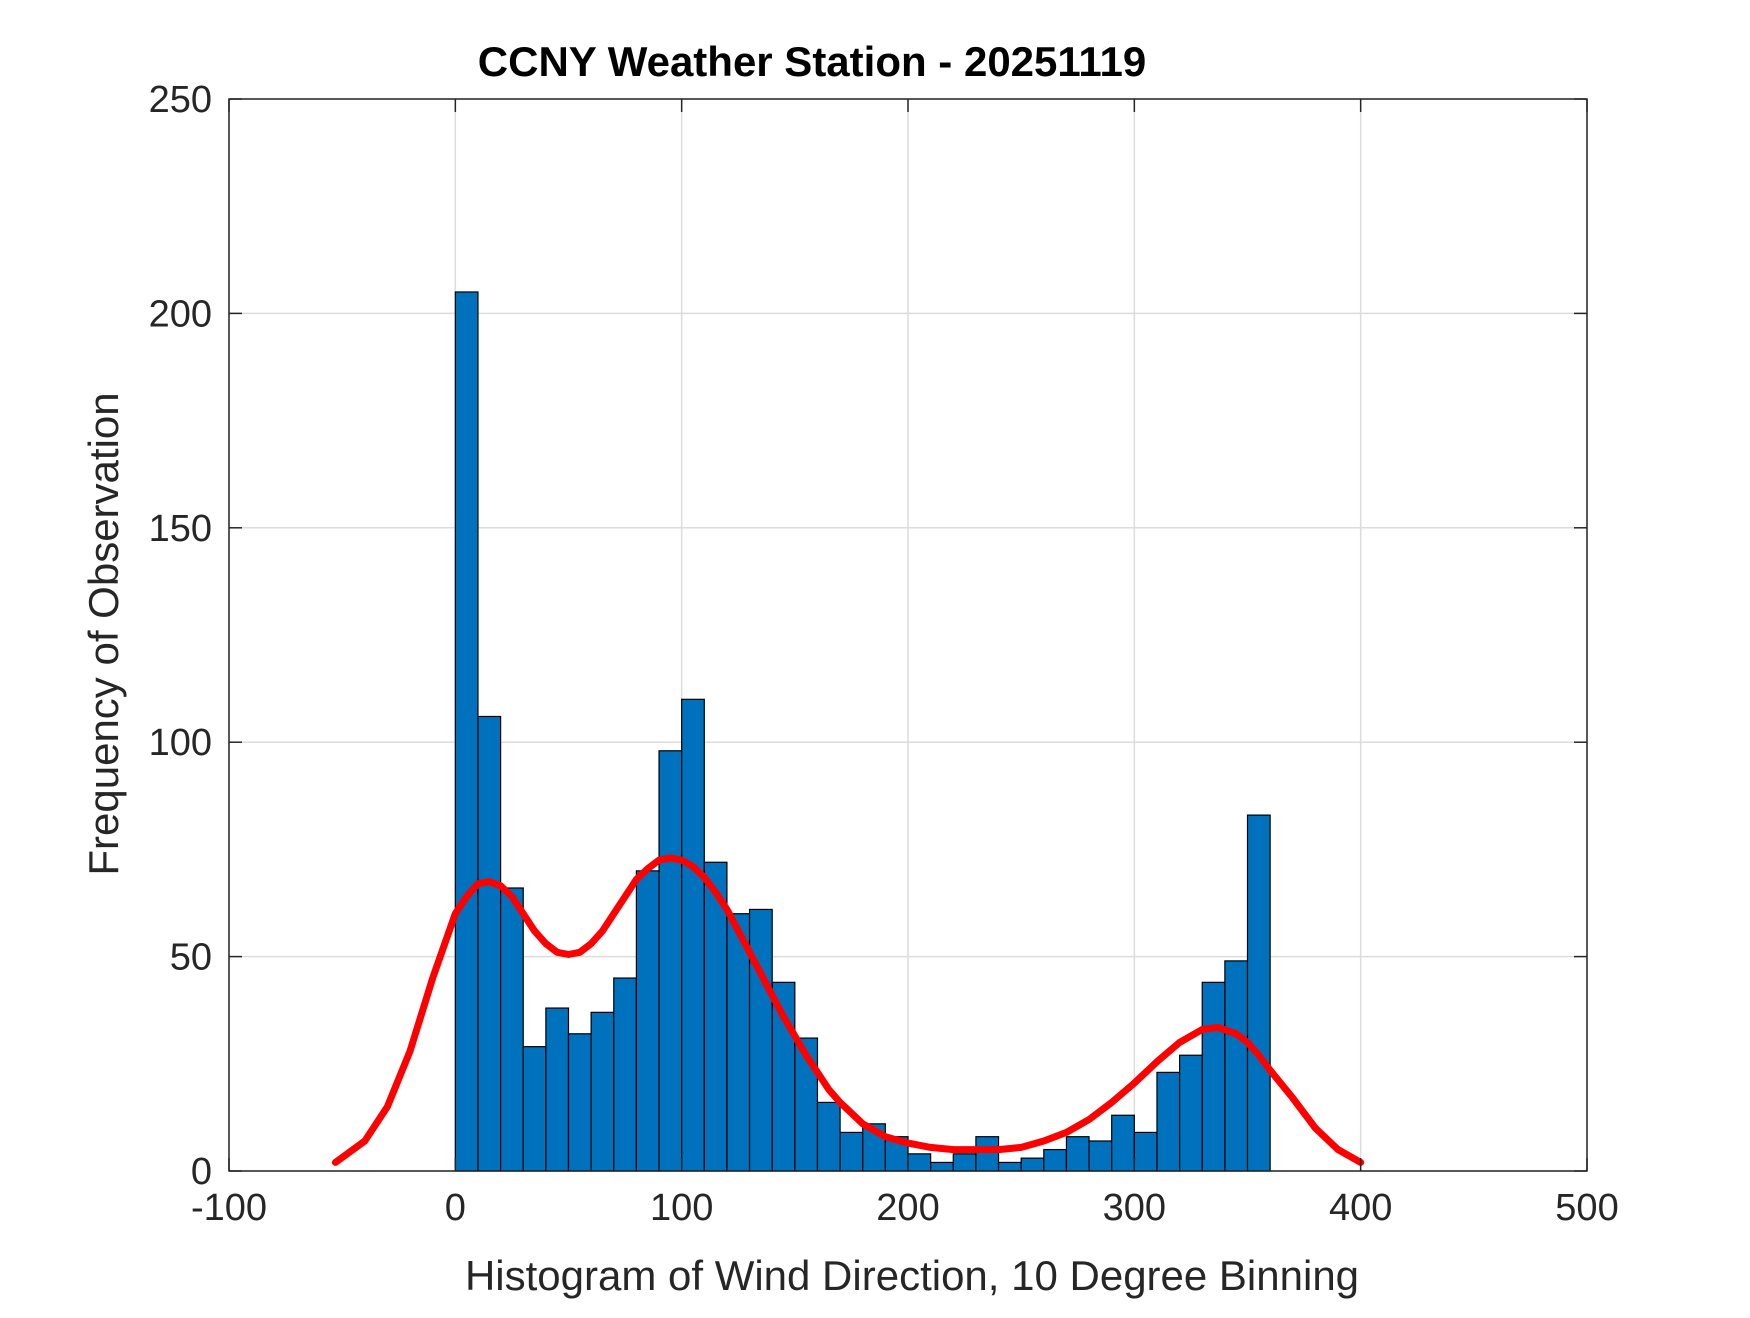  I want to click on x-tick-label: 0, so click(455, 1208).